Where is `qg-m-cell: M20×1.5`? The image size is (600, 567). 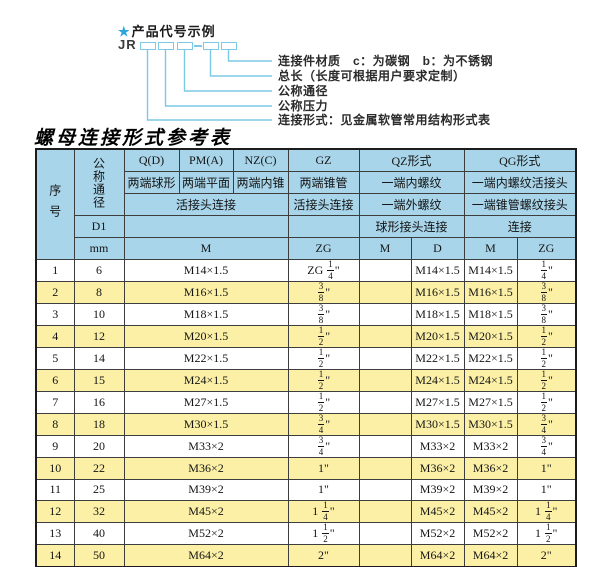
qg-m-cell: M20×1.5 is located at coordinates (490, 336).